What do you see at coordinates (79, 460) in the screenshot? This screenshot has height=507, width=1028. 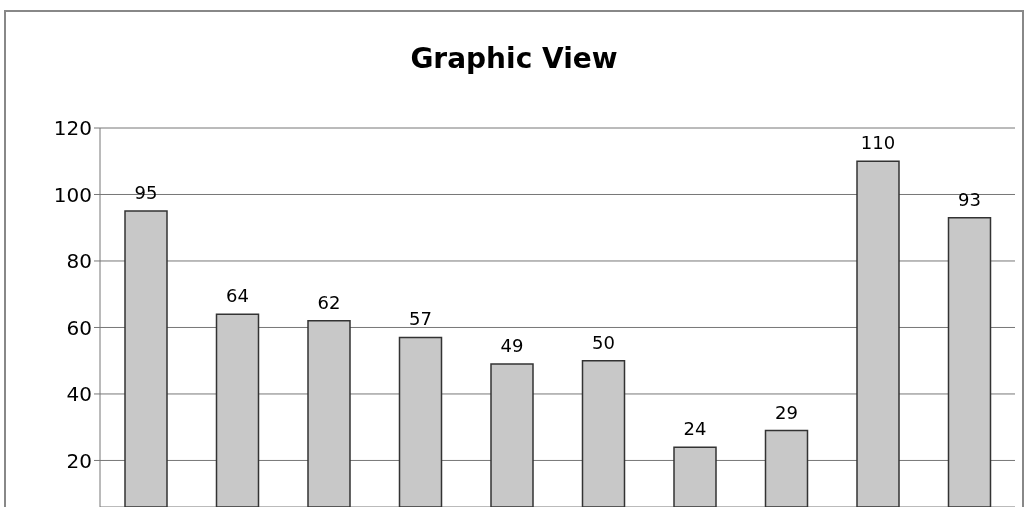 I see `y-tick-label: 20` at bounding box center [79, 460].